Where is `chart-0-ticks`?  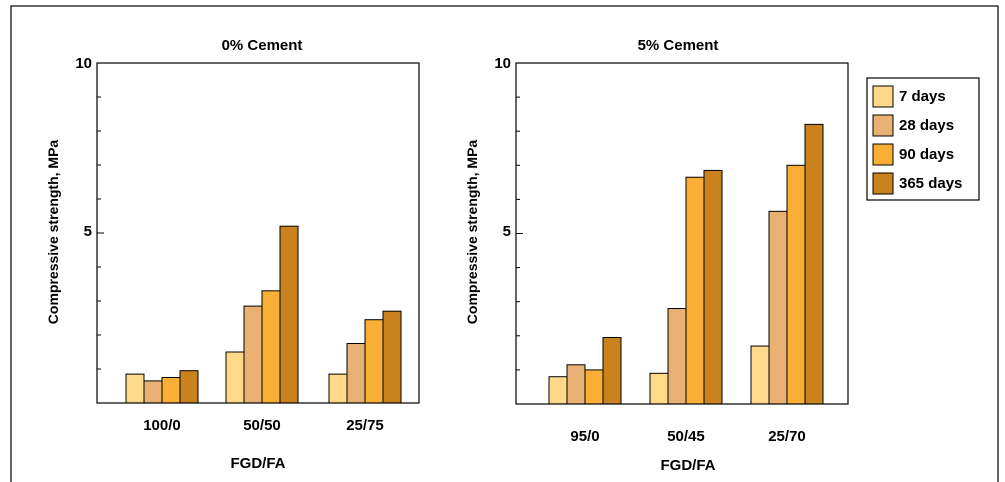
chart-0-ticks is located at coordinates (100, 233).